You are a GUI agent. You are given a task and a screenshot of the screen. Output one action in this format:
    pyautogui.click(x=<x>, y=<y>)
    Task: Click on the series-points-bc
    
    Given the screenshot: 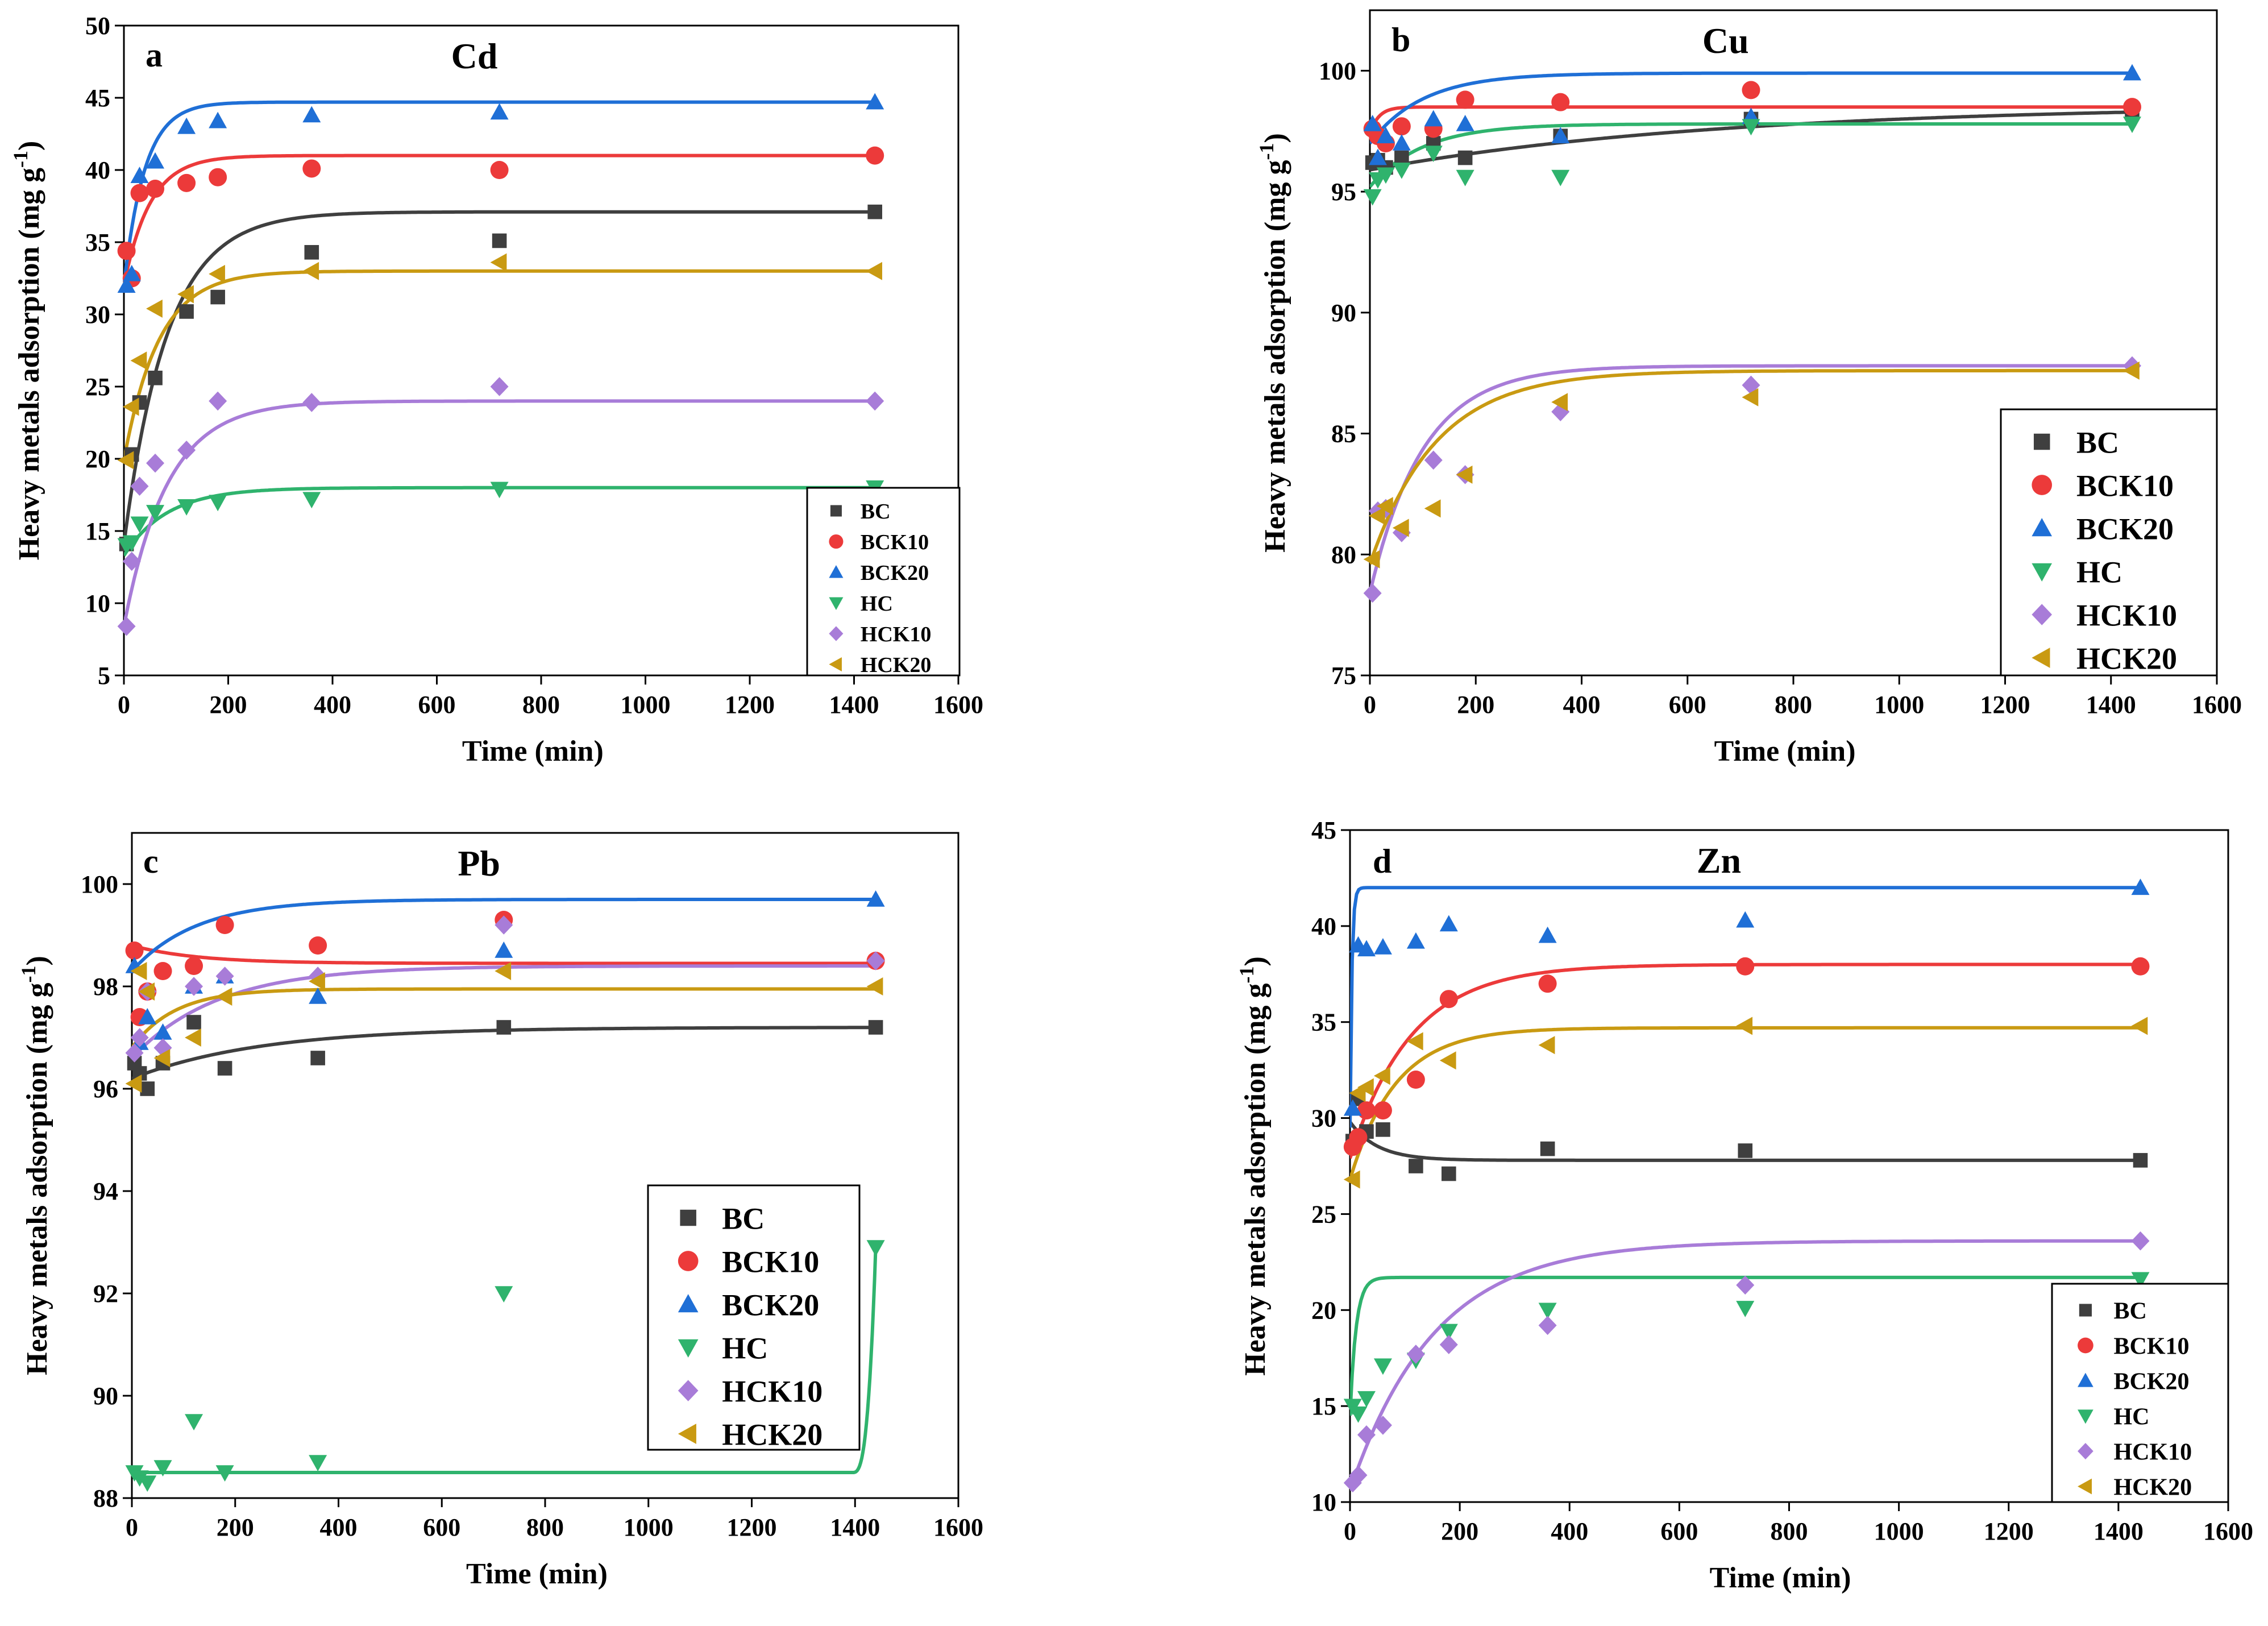 What is the action you would take?
    pyautogui.click(x=500, y=377)
    